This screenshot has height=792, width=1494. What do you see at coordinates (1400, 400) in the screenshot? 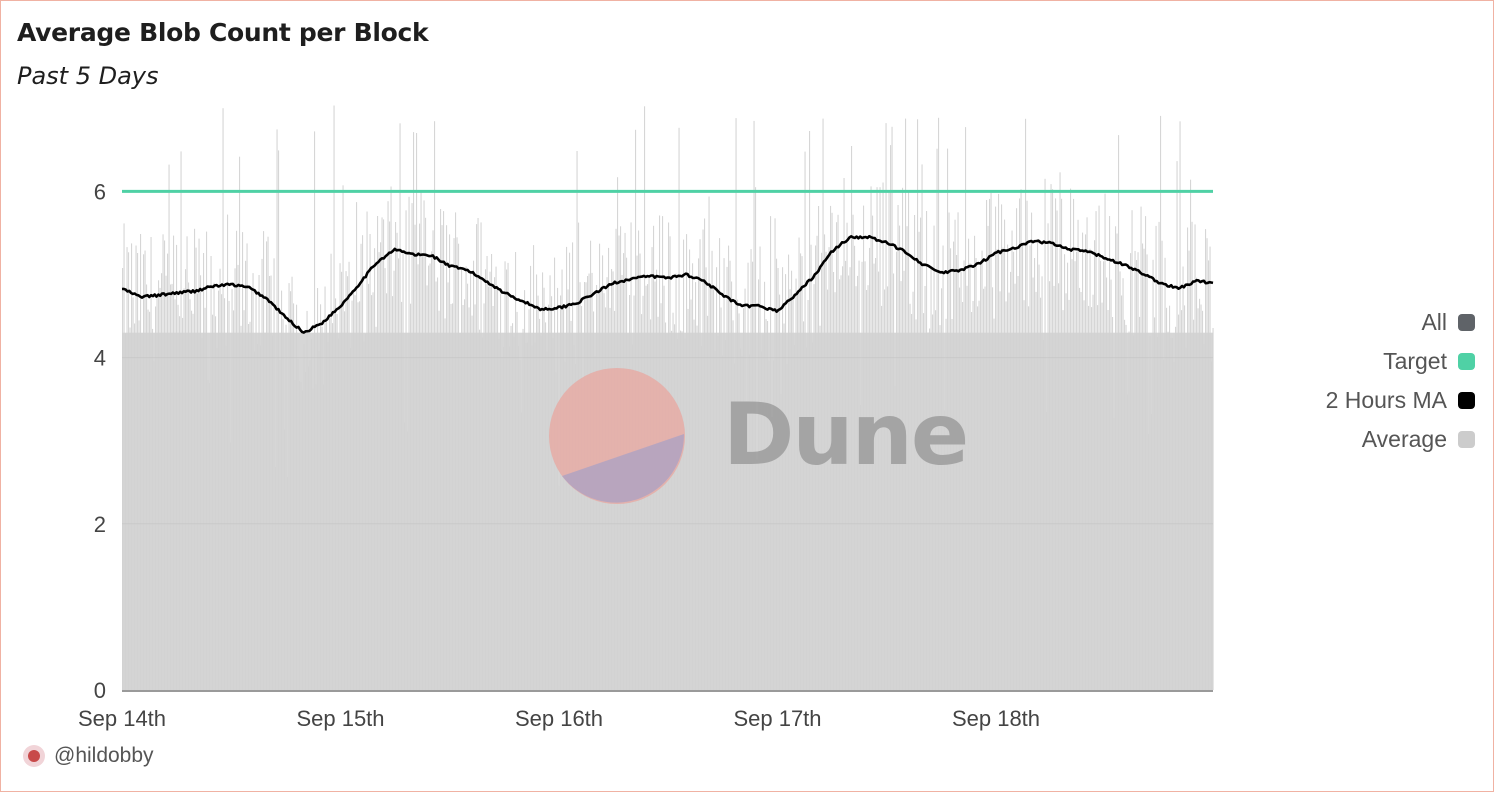
I see `legend-item-2h-ma: 2 Hours MA` at bounding box center [1400, 400].